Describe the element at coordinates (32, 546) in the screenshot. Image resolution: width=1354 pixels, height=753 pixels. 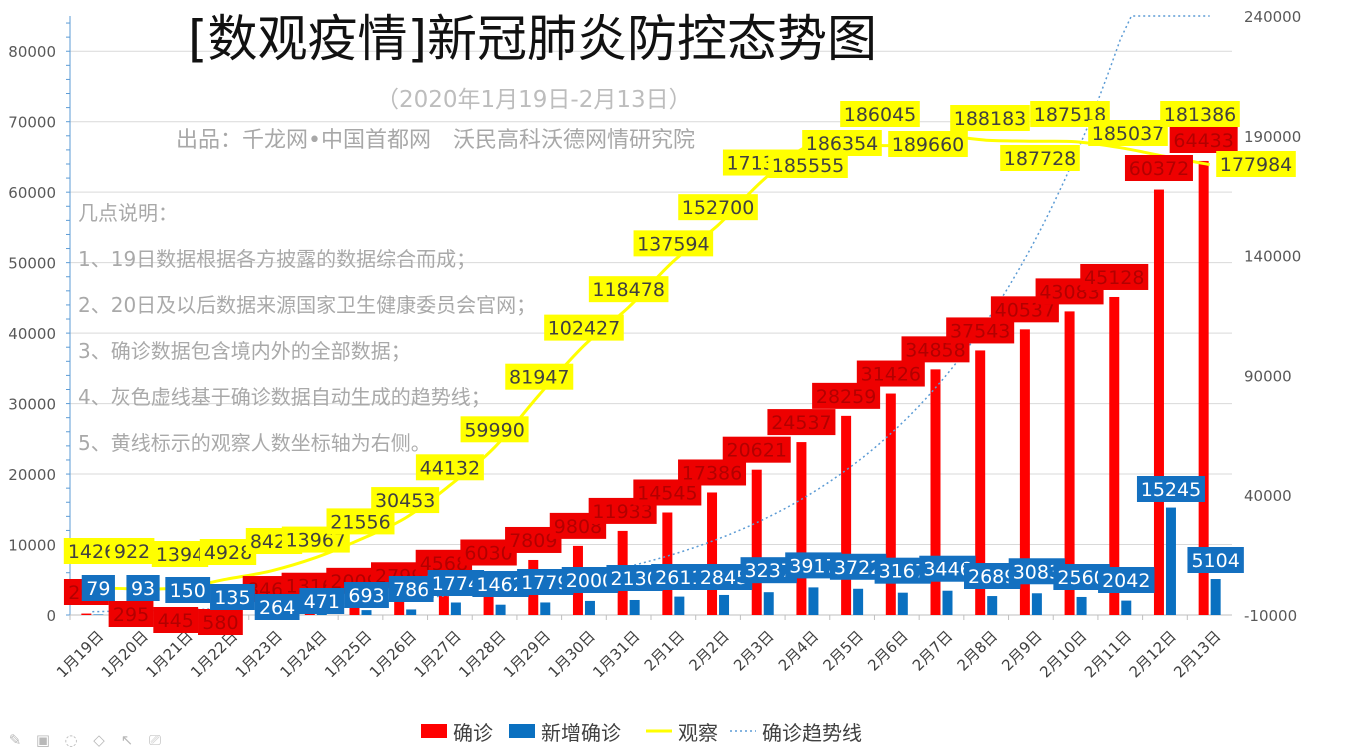
I see `y-left-tick-label: 10000` at that location.